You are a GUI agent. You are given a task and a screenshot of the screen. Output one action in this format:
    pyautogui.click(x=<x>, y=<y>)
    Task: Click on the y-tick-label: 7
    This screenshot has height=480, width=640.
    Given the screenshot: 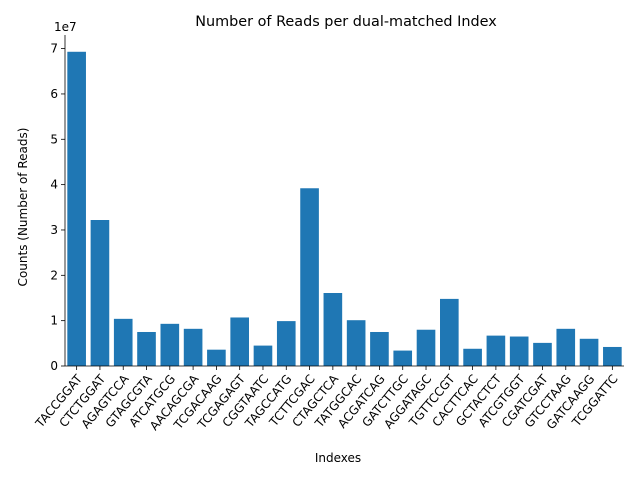 What is the action you would take?
    pyautogui.click(x=54, y=49)
    